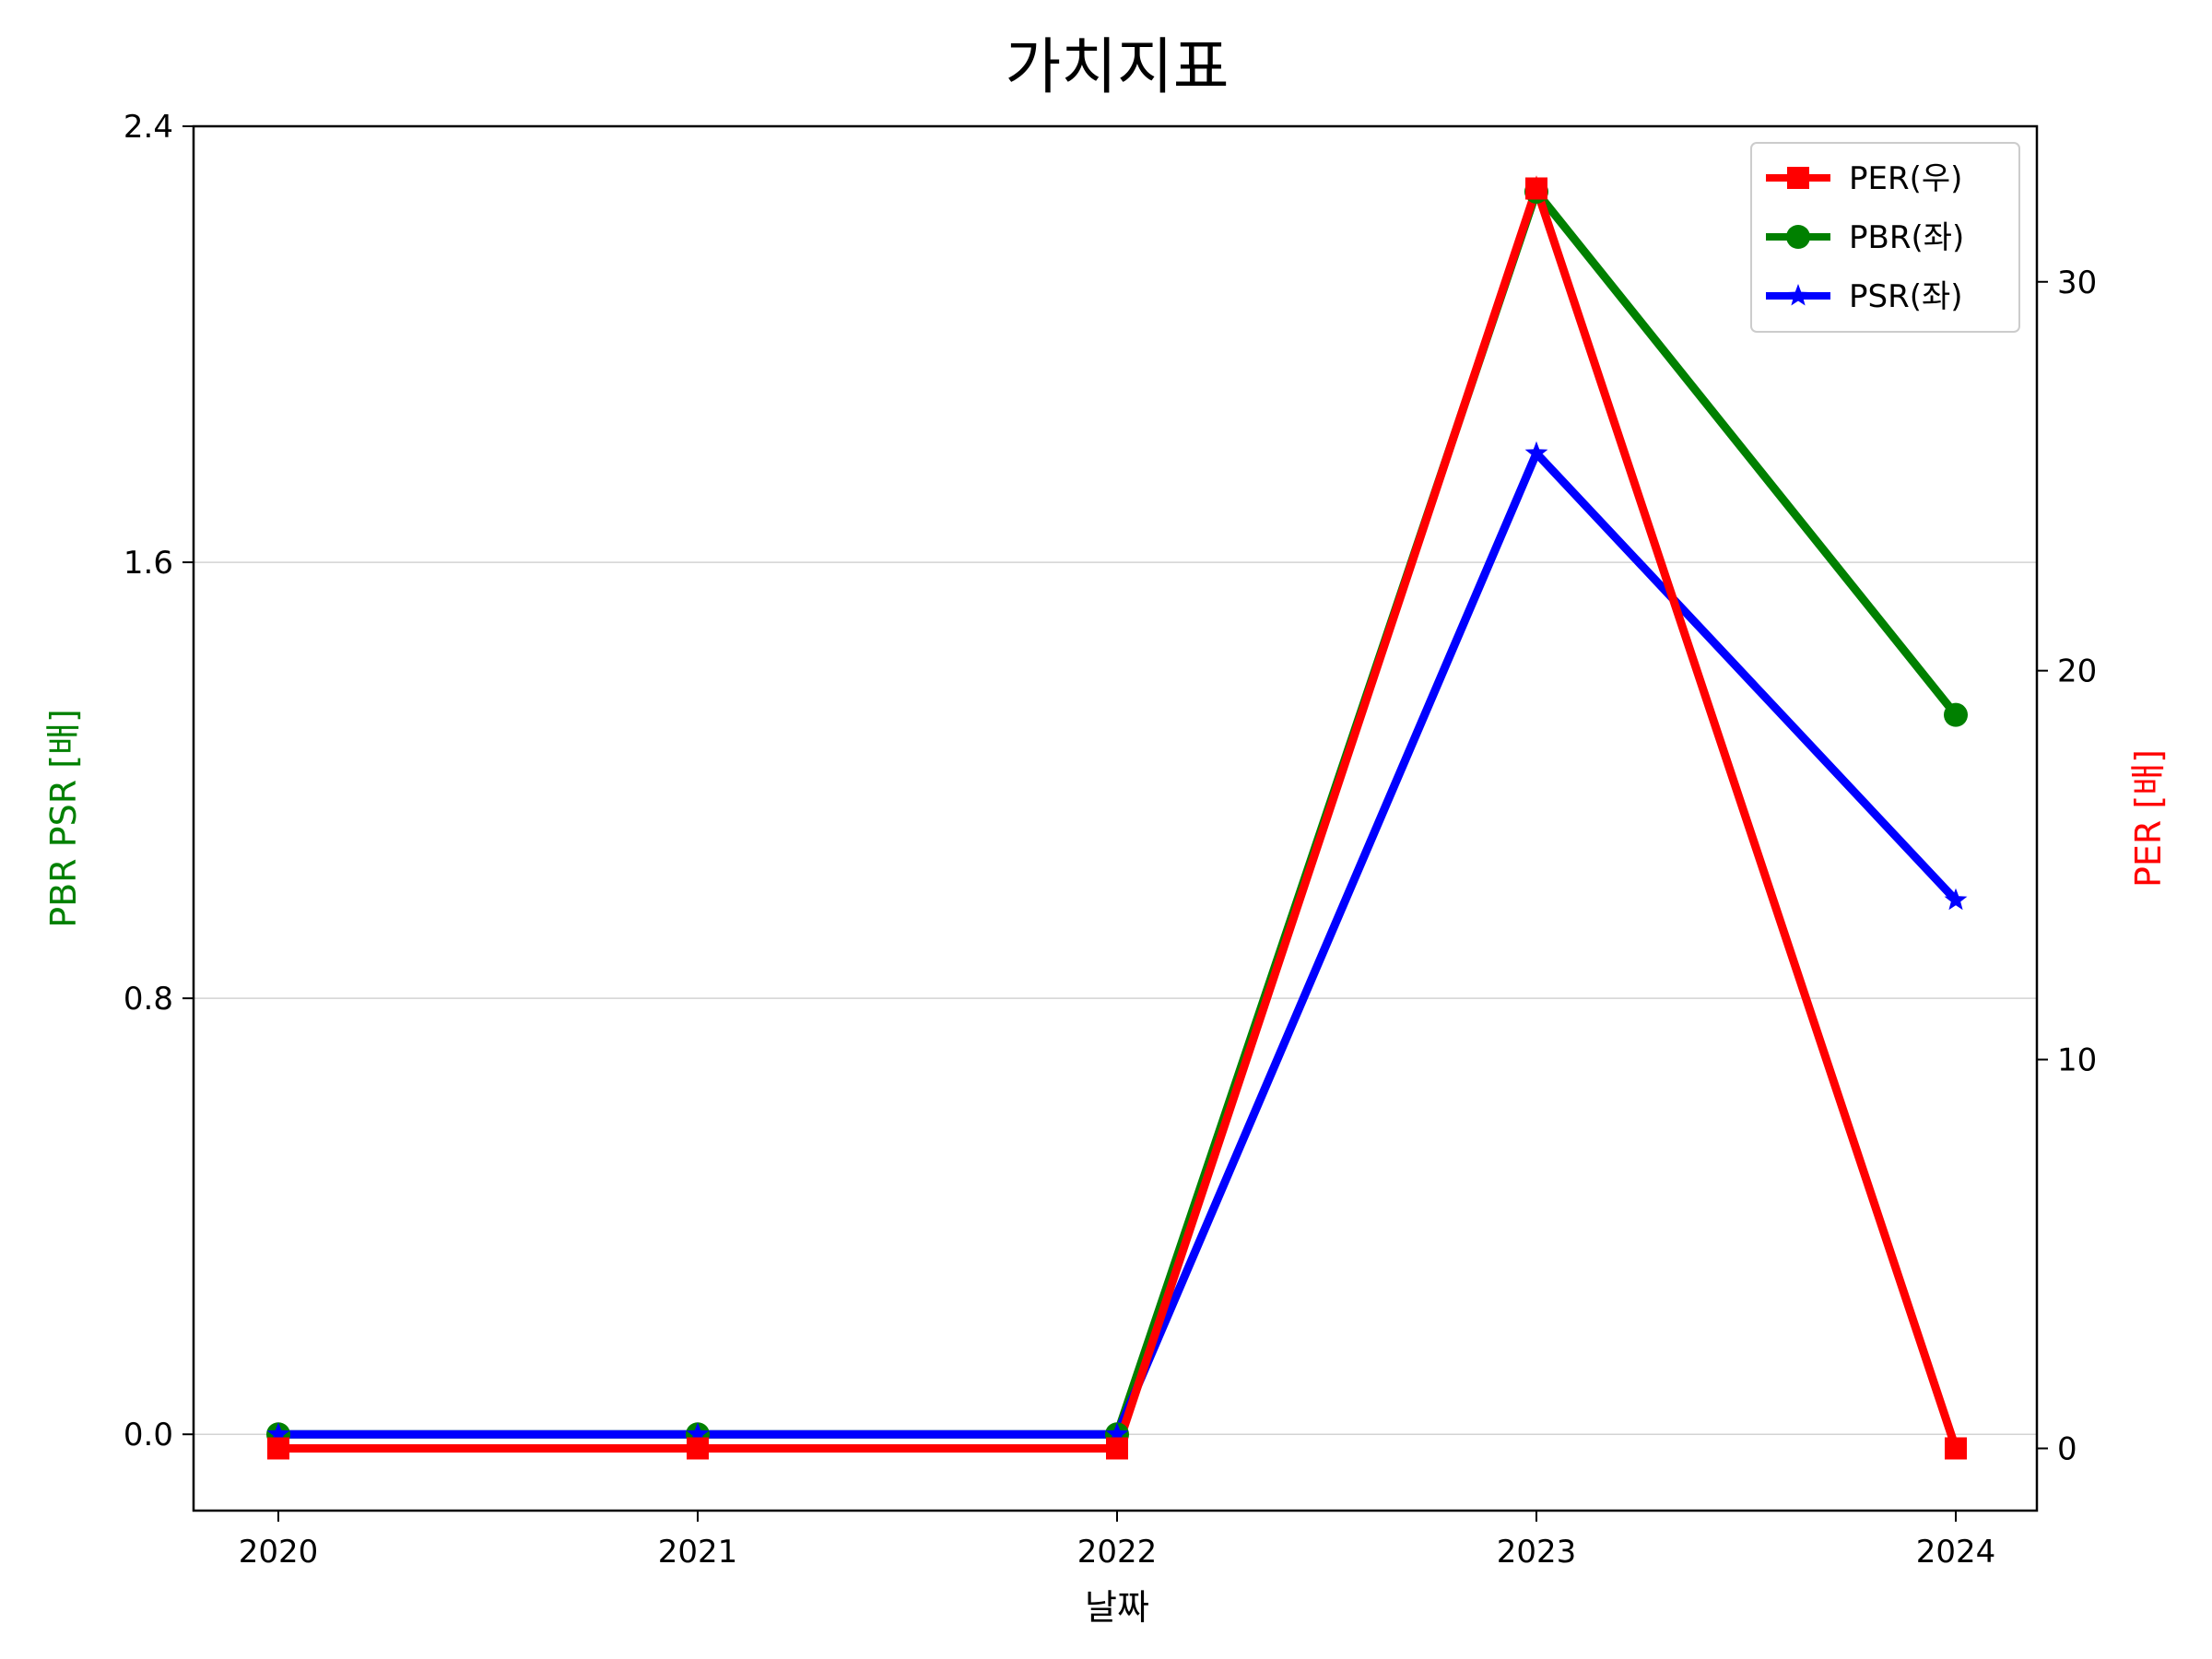 Image resolution: width=2212 pixels, height=1659 pixels. I want to click on legend-pbr-marker, so click(1798, 237).